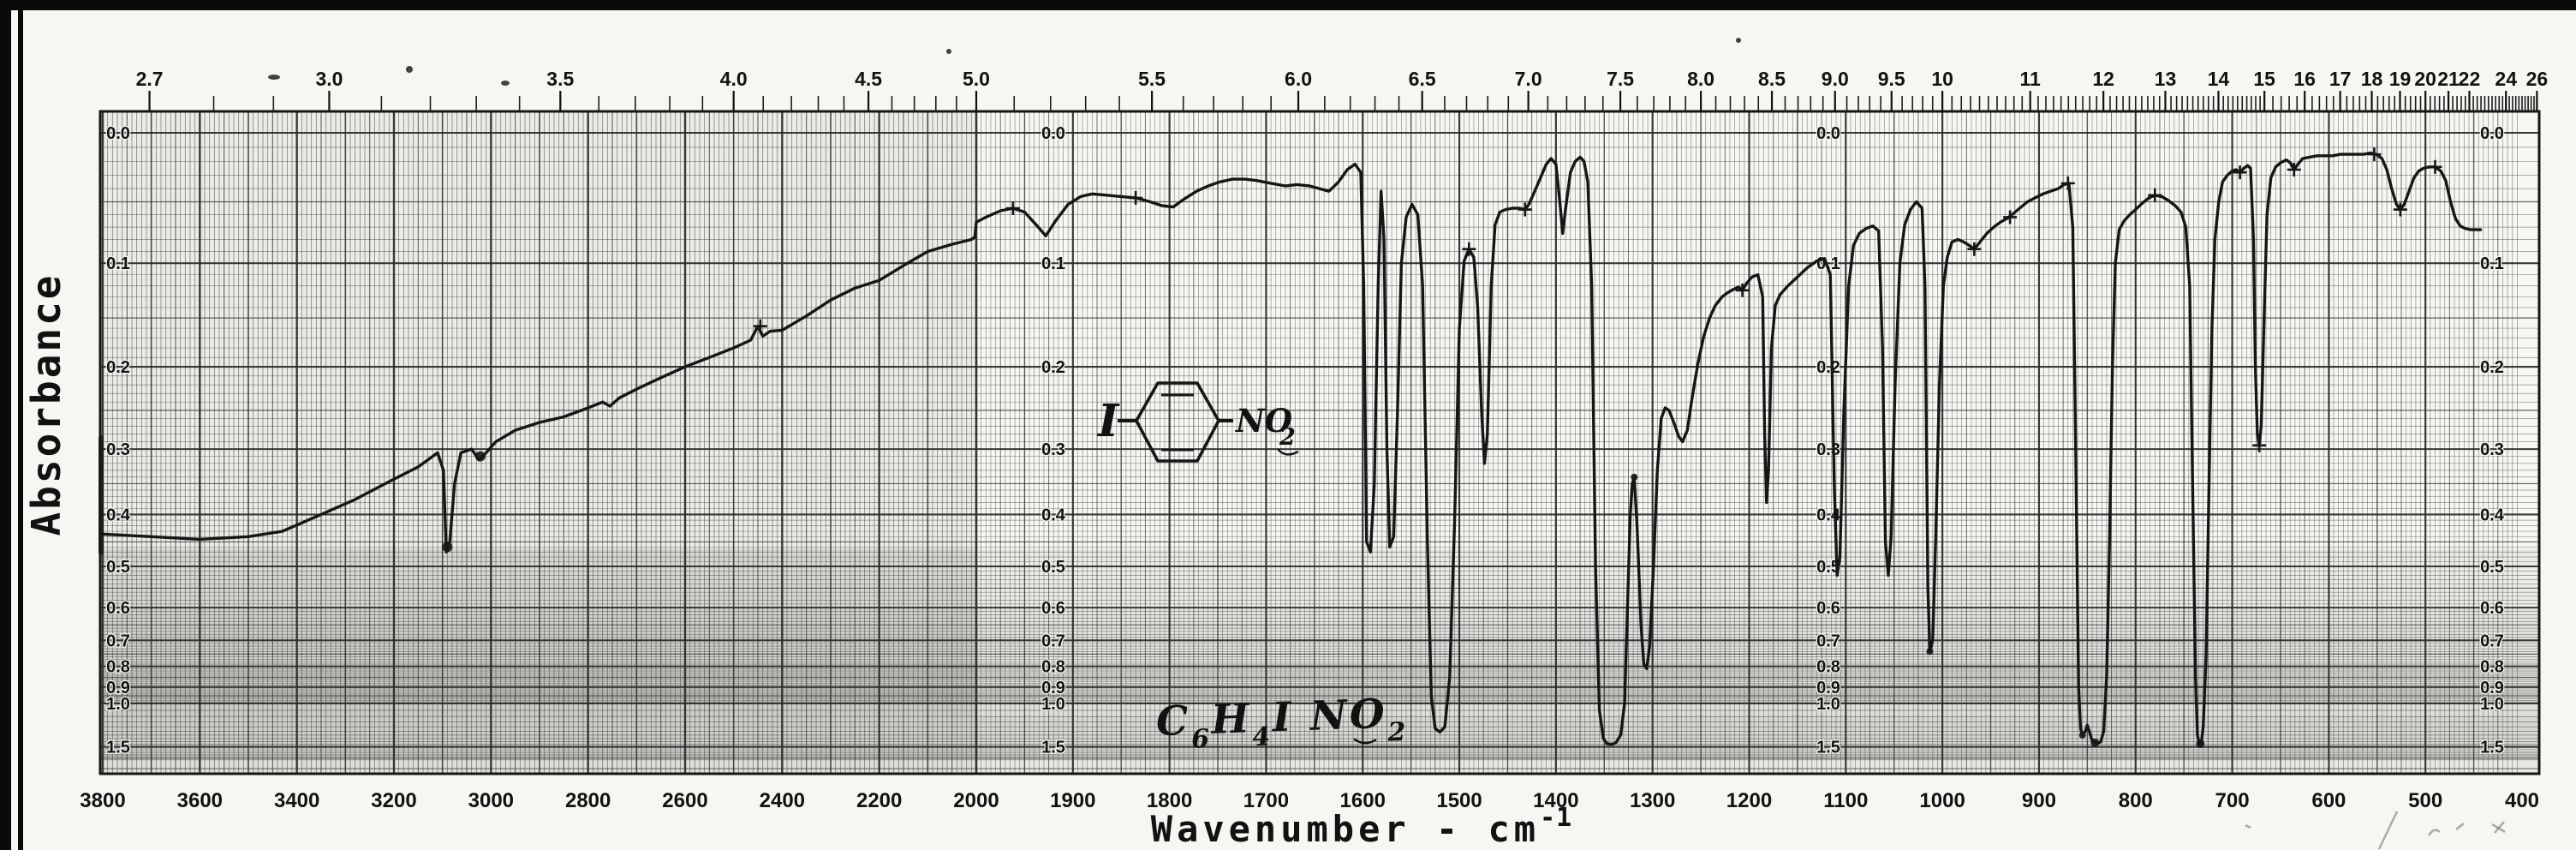  What do you see at coordinates (1423, 79) in the screenshot?
I see `wavelength-tick-label: 6.5` at bounding box center [1423, 79].